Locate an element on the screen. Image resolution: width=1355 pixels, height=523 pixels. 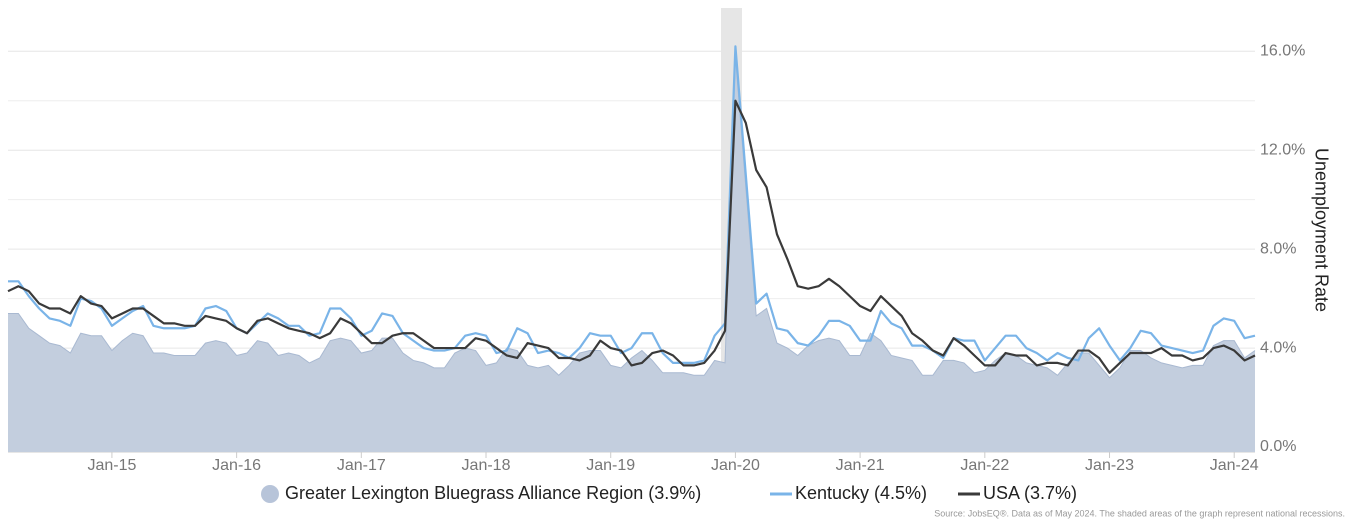
y-tick-label: 16.0% is located at coordinates (1282, 51).